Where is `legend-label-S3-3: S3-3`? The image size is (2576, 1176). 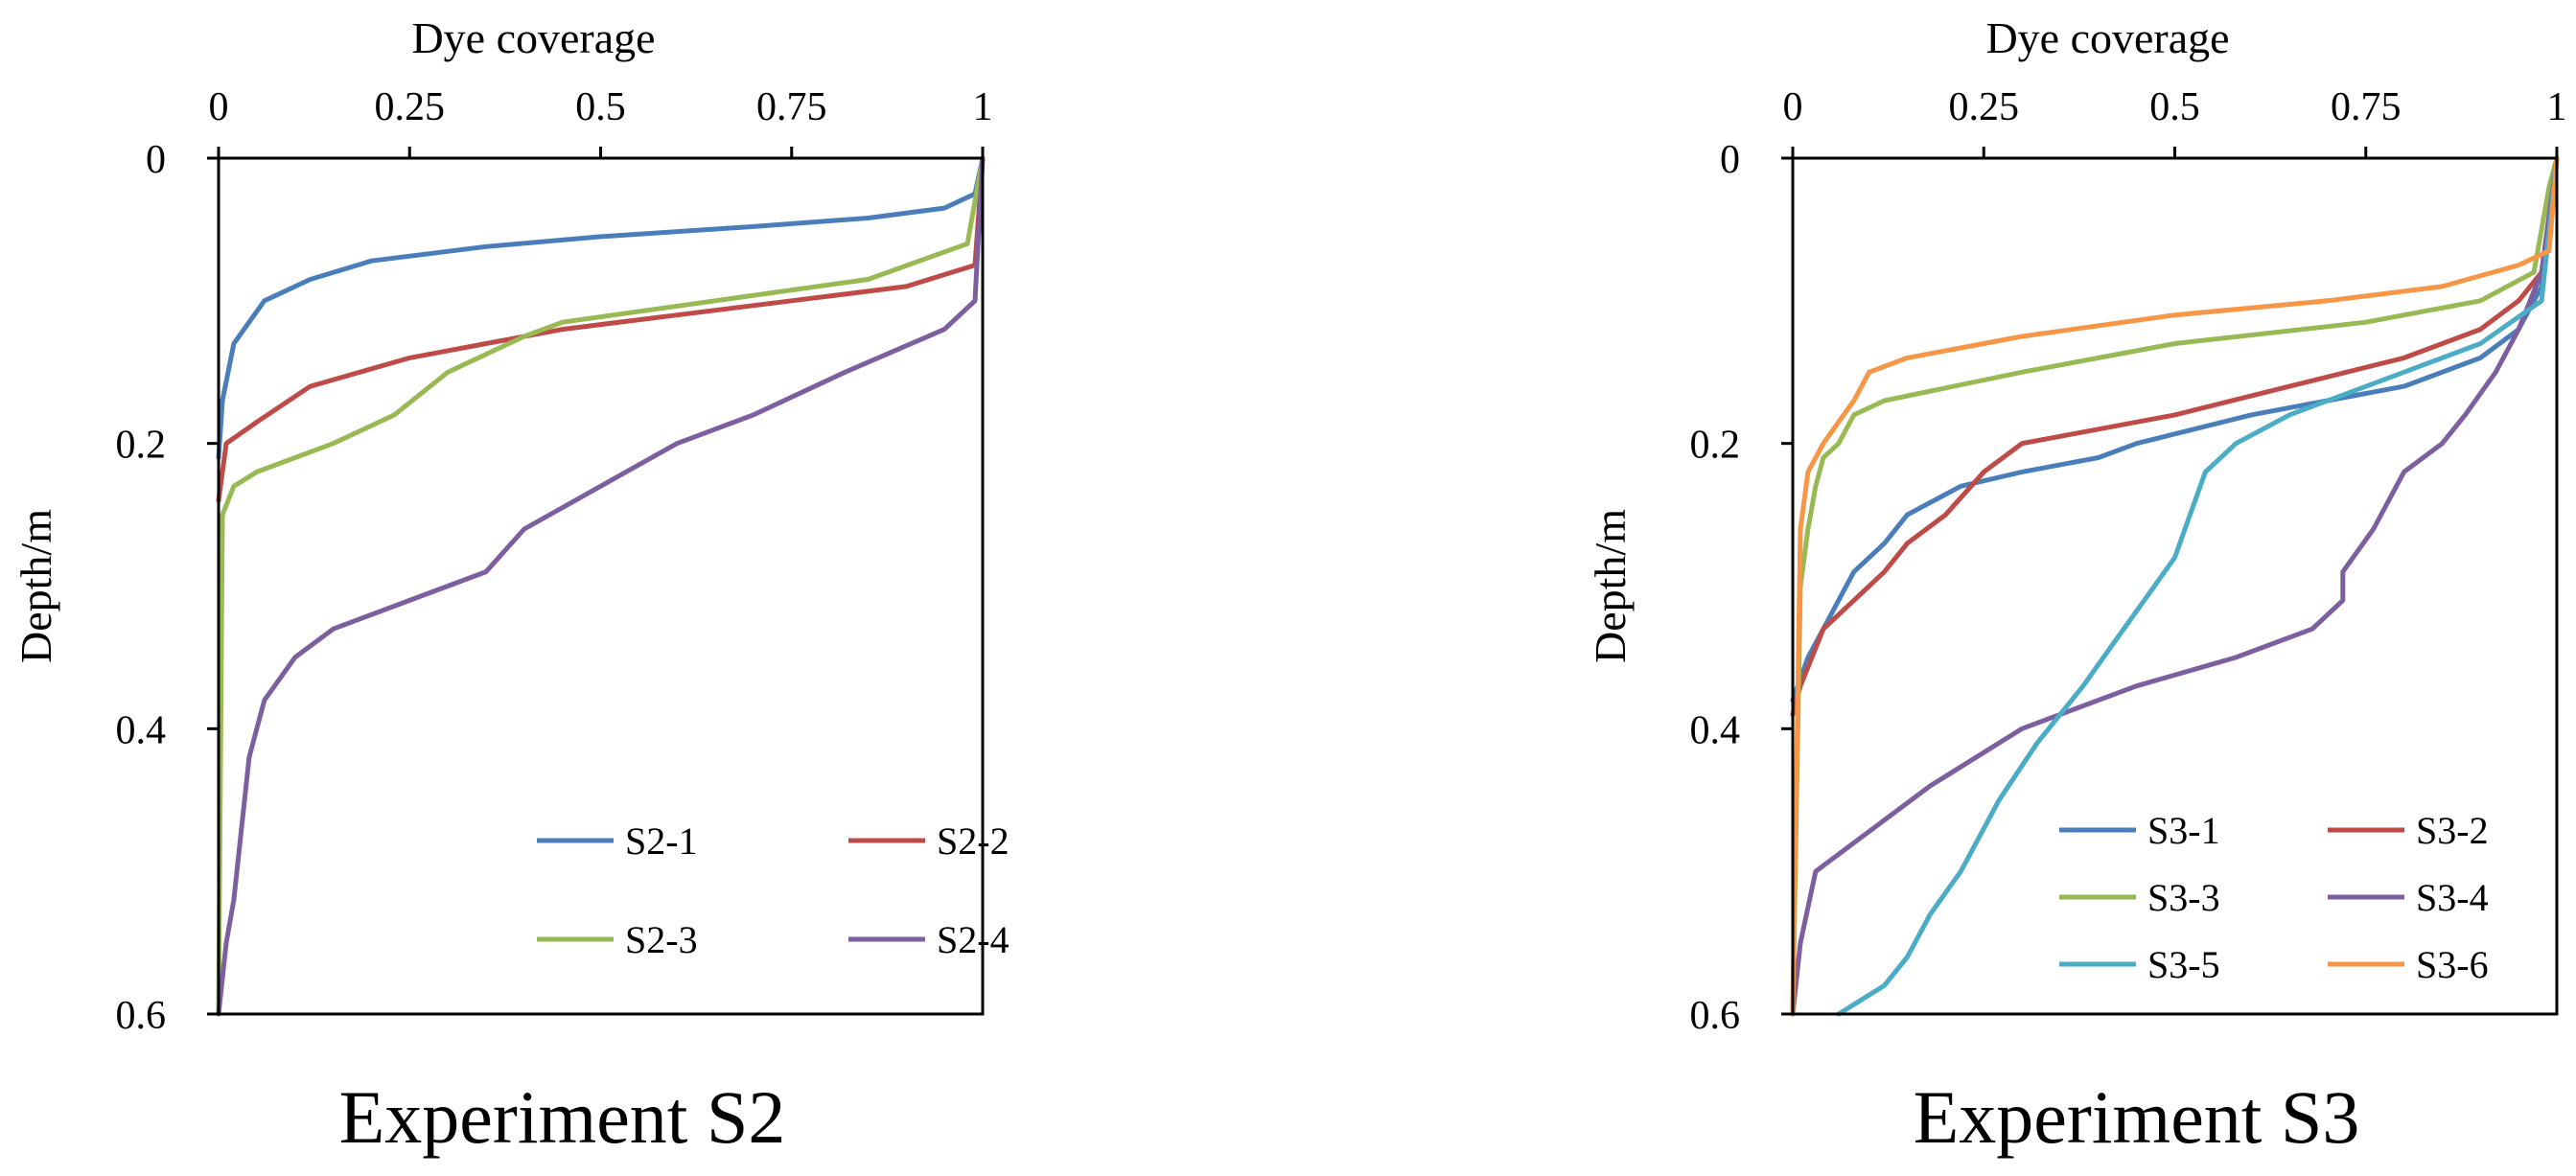
legend-label-S3-3: S3-3 is located at coordinates (2184, 897).